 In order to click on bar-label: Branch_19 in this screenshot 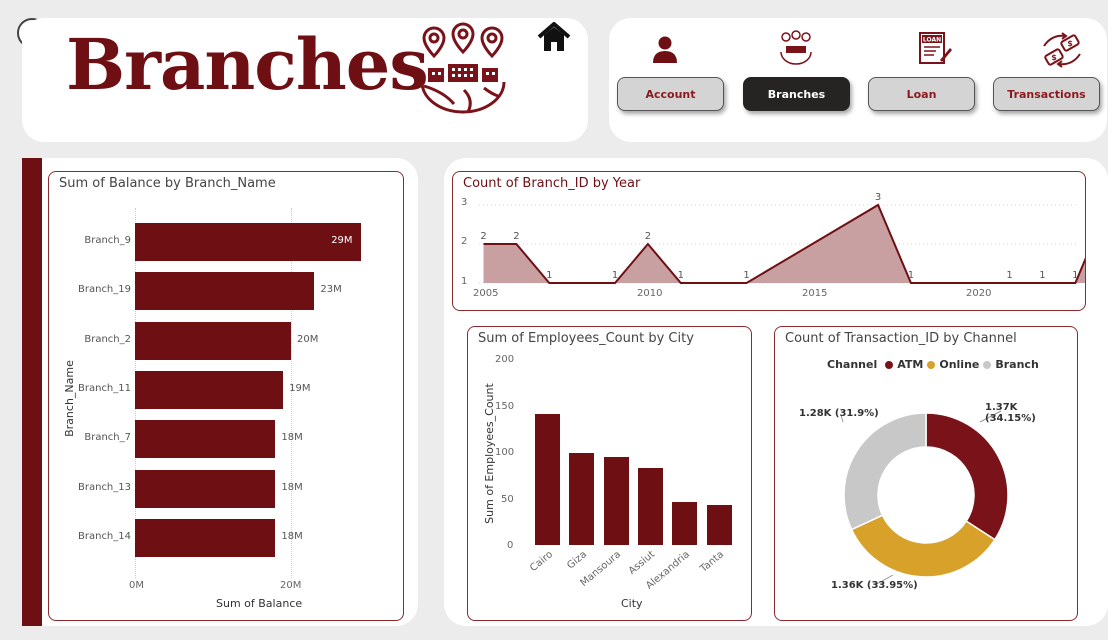, I will do `click(104, 290)`.